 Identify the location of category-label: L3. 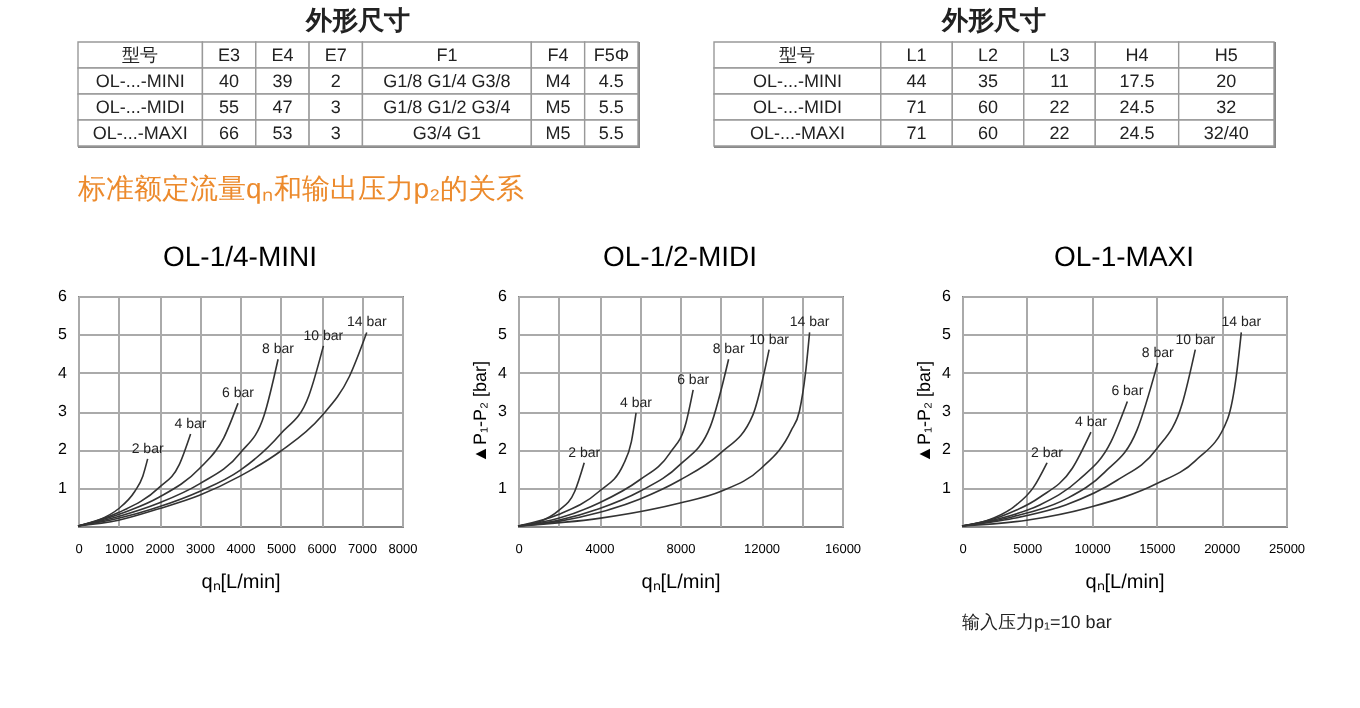
(1059, 55).